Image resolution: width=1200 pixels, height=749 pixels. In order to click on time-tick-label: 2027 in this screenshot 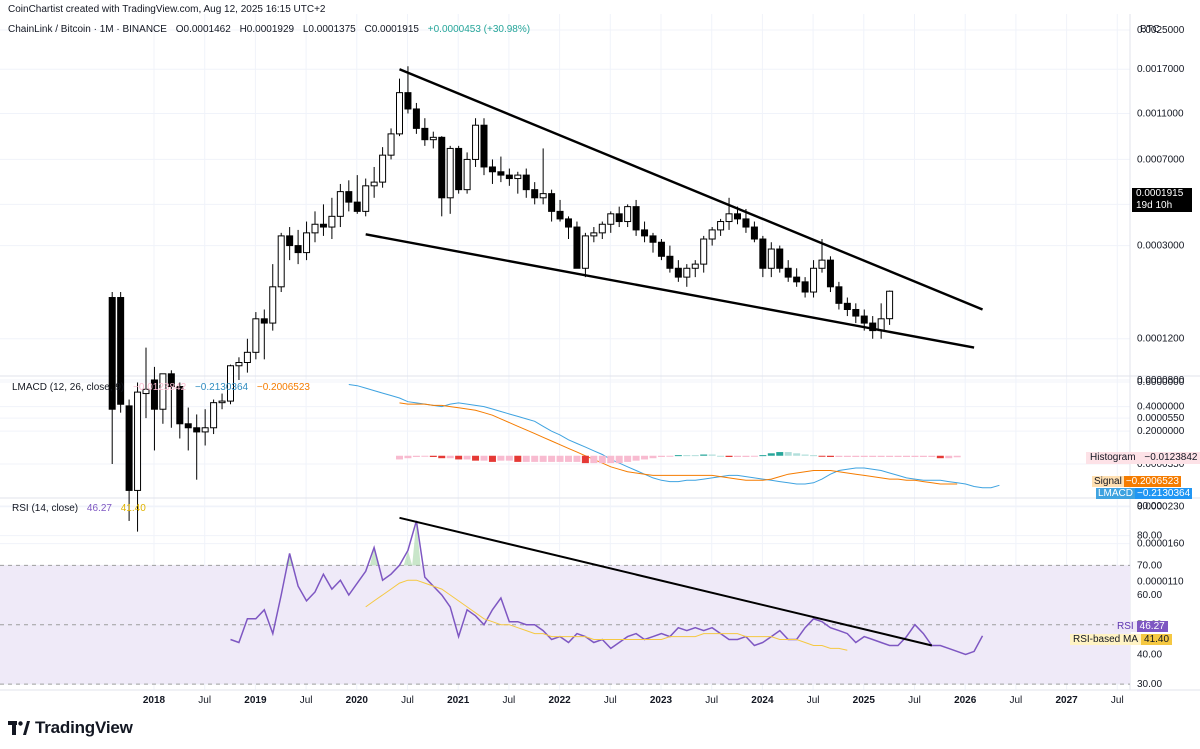, I will do `click(1066, 700)`.